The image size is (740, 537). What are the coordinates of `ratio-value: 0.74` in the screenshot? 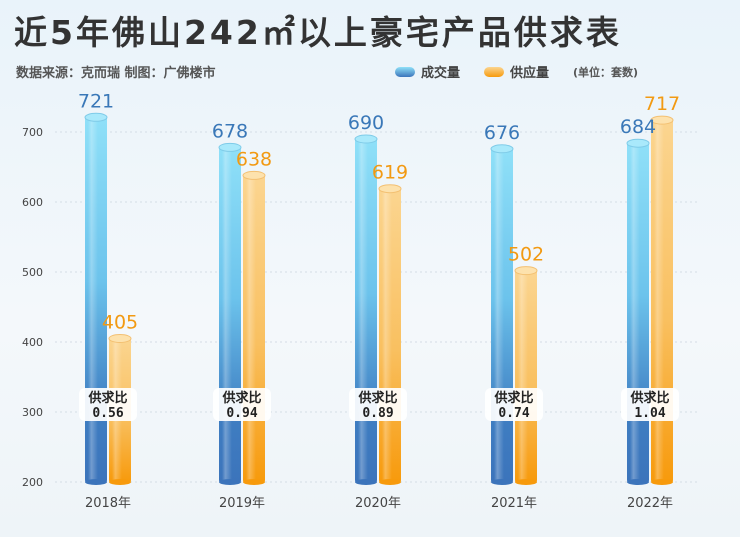 It's located at (513, 413).